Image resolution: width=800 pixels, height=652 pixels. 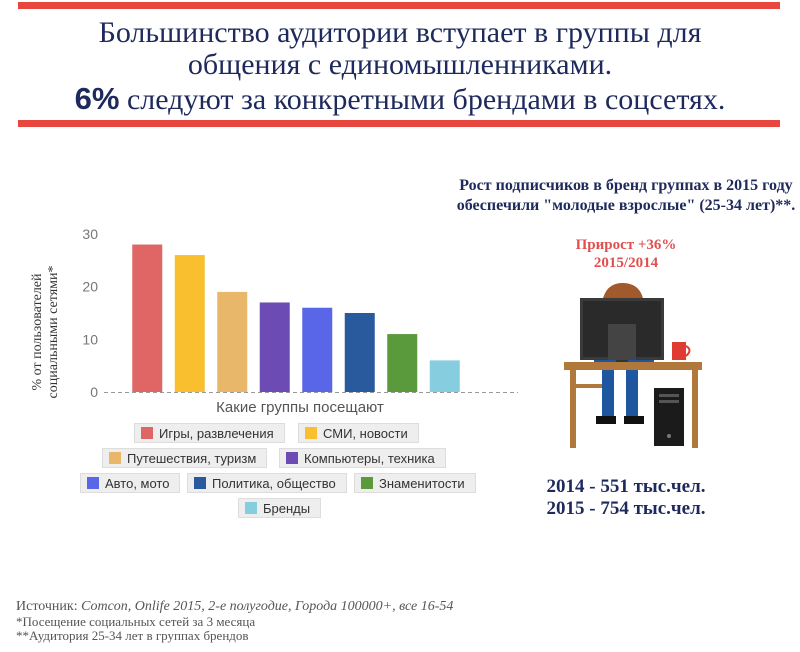 I want to click on legend-label: Знаменитости, so click(x=422, y=483).